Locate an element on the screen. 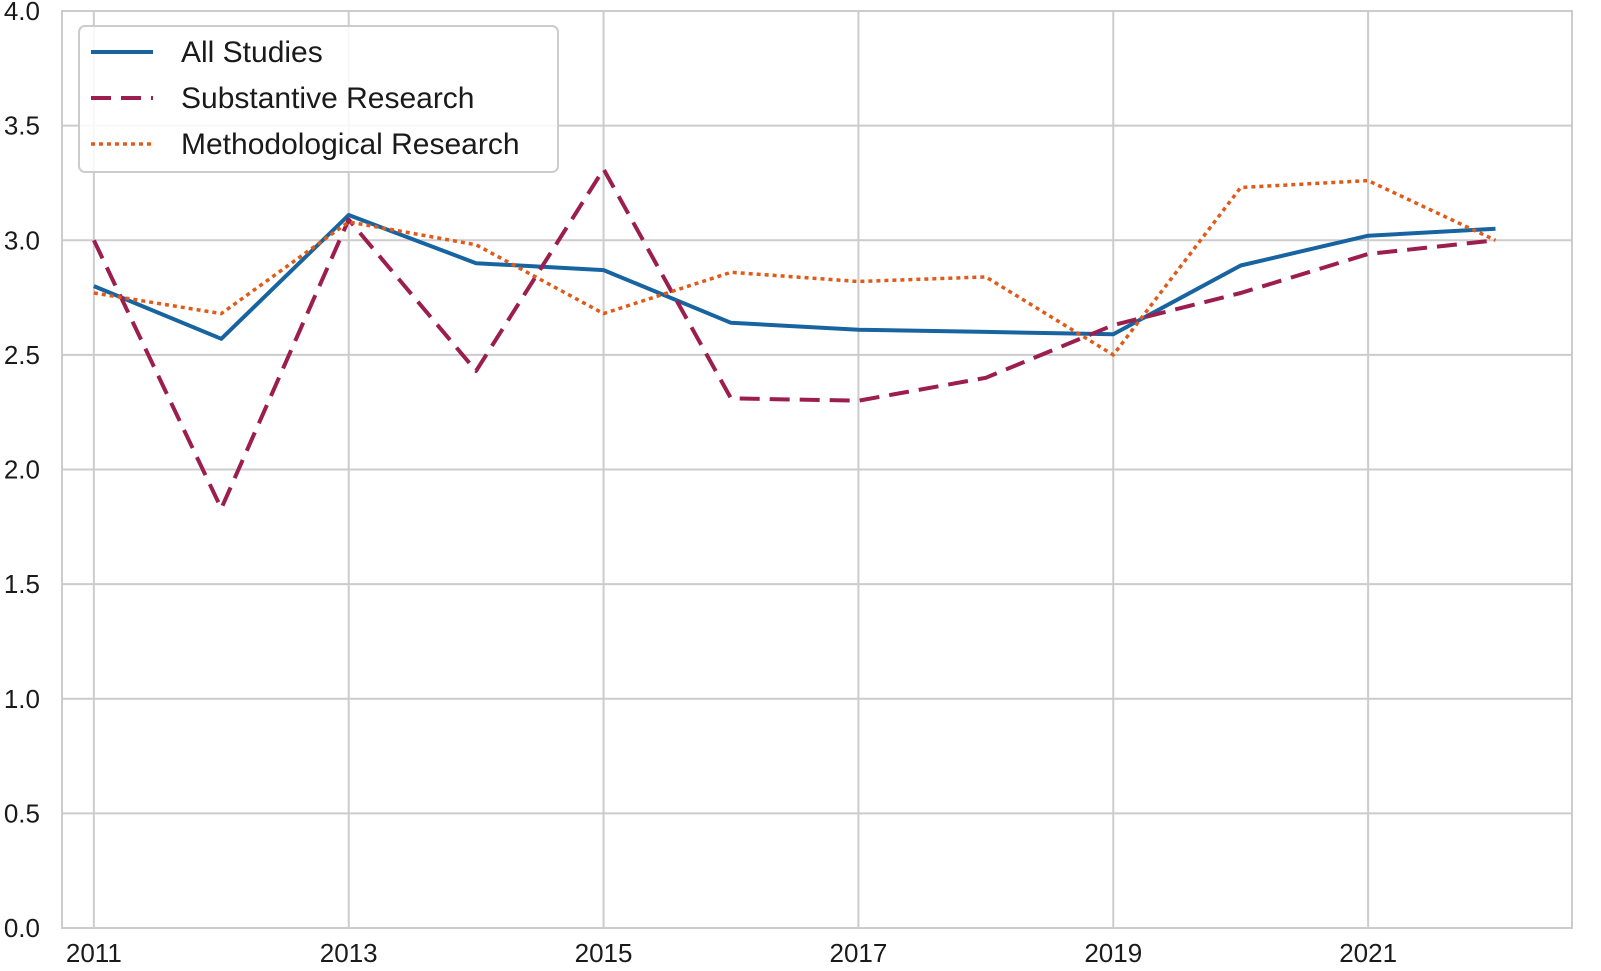 This screenshot has width=1601, height=971. x-tick-label: 2019 is located at coordinates (1113, 953).